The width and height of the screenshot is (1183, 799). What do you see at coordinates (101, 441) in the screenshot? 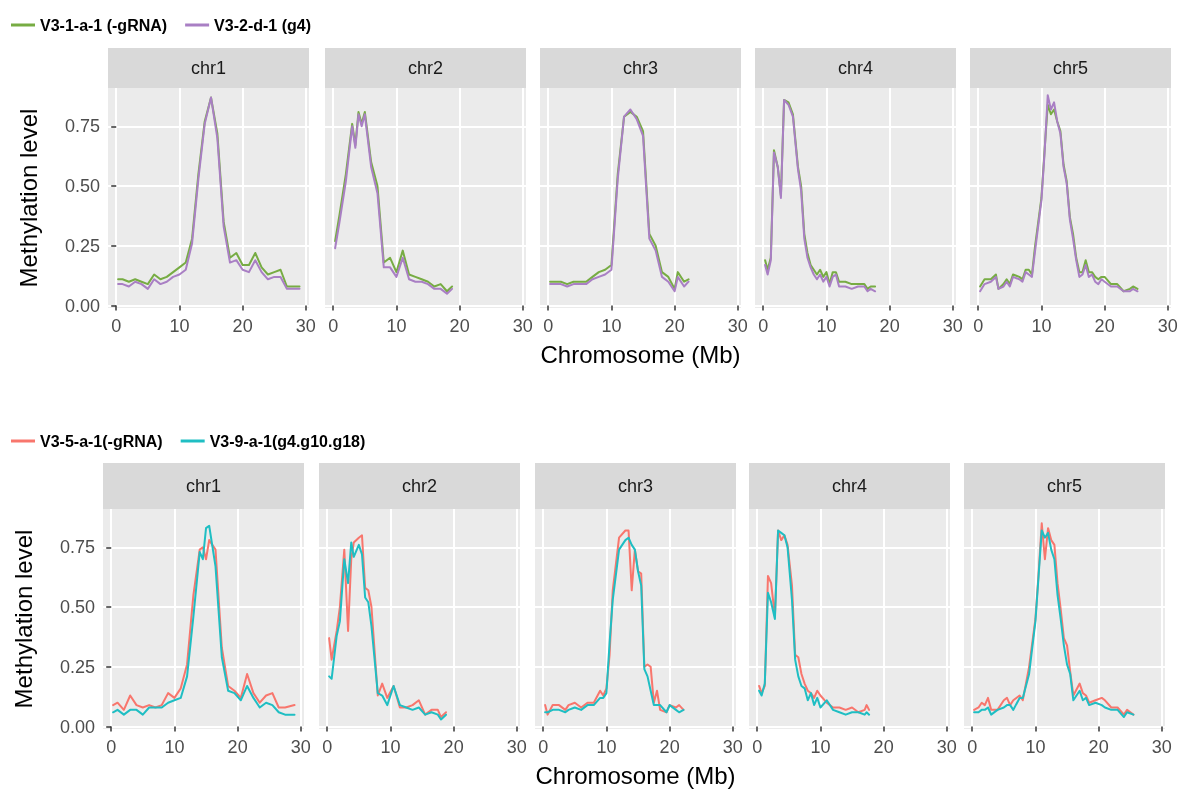
I see `legend-label: V3-5-a-1(-gRNA)` at bounding box center [101, 441].